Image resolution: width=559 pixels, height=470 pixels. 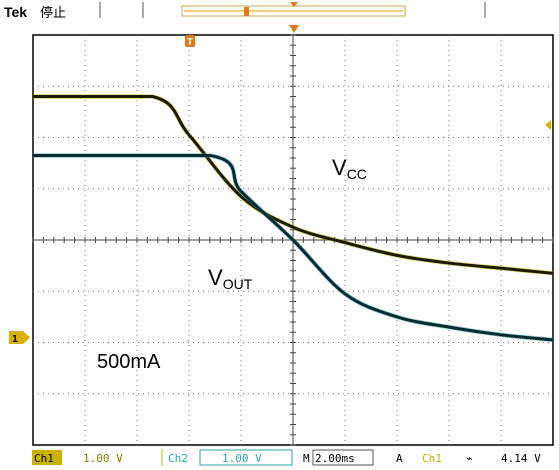 What do you see at coordinates (129, 362) in the screenshot?
I see `load-current-label: 500mA` at bounding box center [129, 362].